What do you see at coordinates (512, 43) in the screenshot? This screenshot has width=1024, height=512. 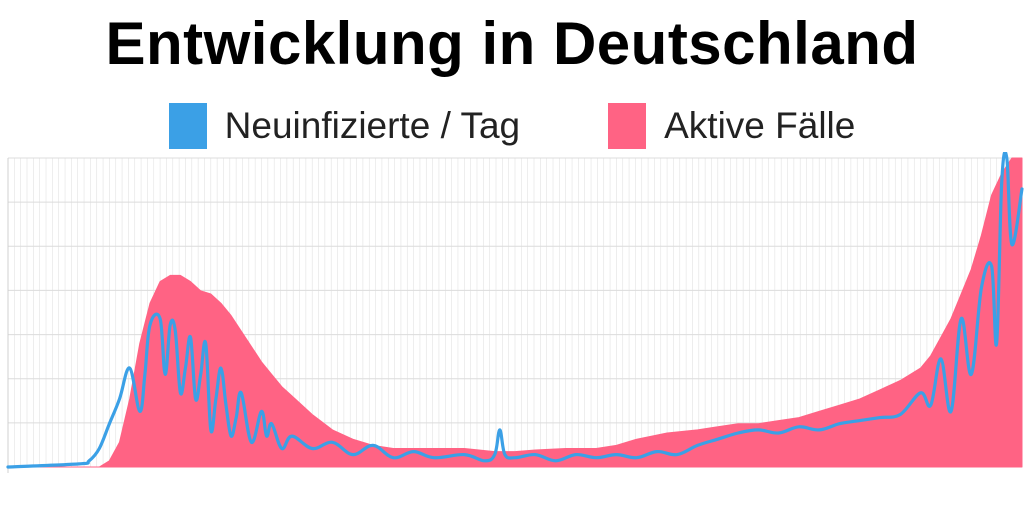 I see `chart-title: Entwicklung in Deutschland` at bounding box center [512, 43].